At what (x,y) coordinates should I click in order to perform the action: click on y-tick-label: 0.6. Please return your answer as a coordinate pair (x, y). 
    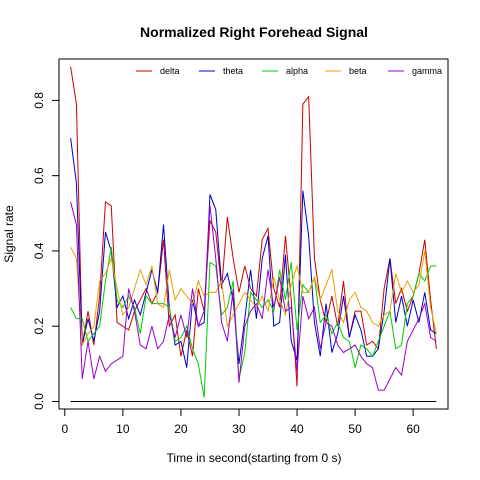
    Looking at the image, I should click on (39, 175).